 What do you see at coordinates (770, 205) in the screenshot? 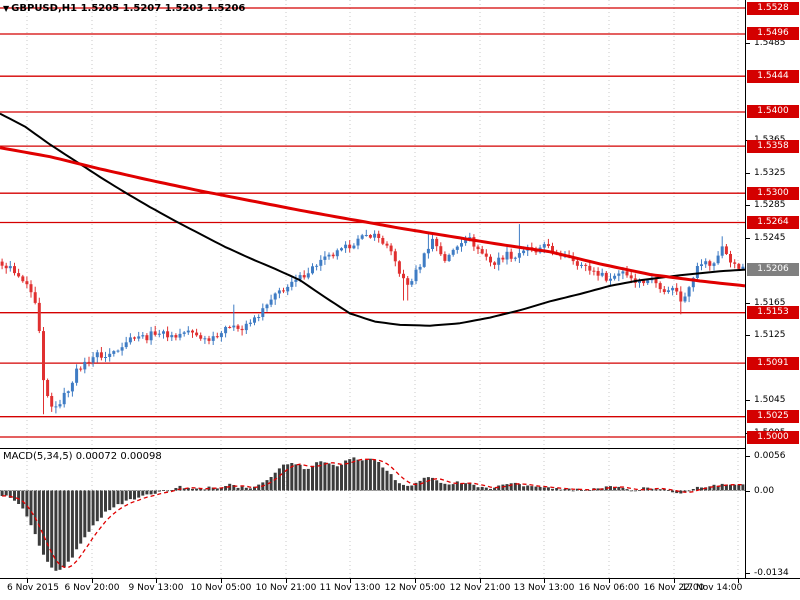
I see `price-tick-label: 1.5285` at bounding box center [770, 205].